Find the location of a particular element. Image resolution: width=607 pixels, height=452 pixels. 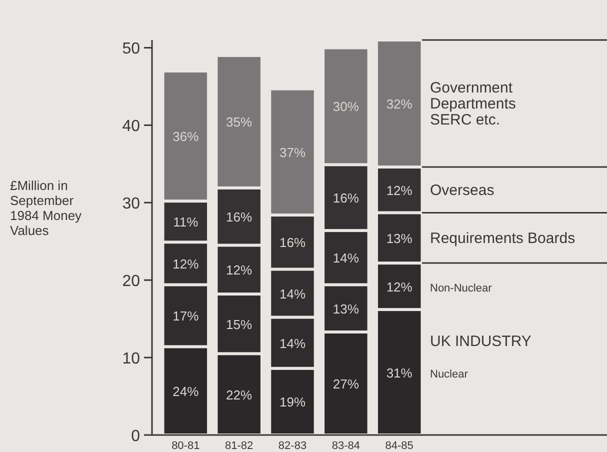

series-label: Government Departments SERC etc. is located at coordinates (473, 104).